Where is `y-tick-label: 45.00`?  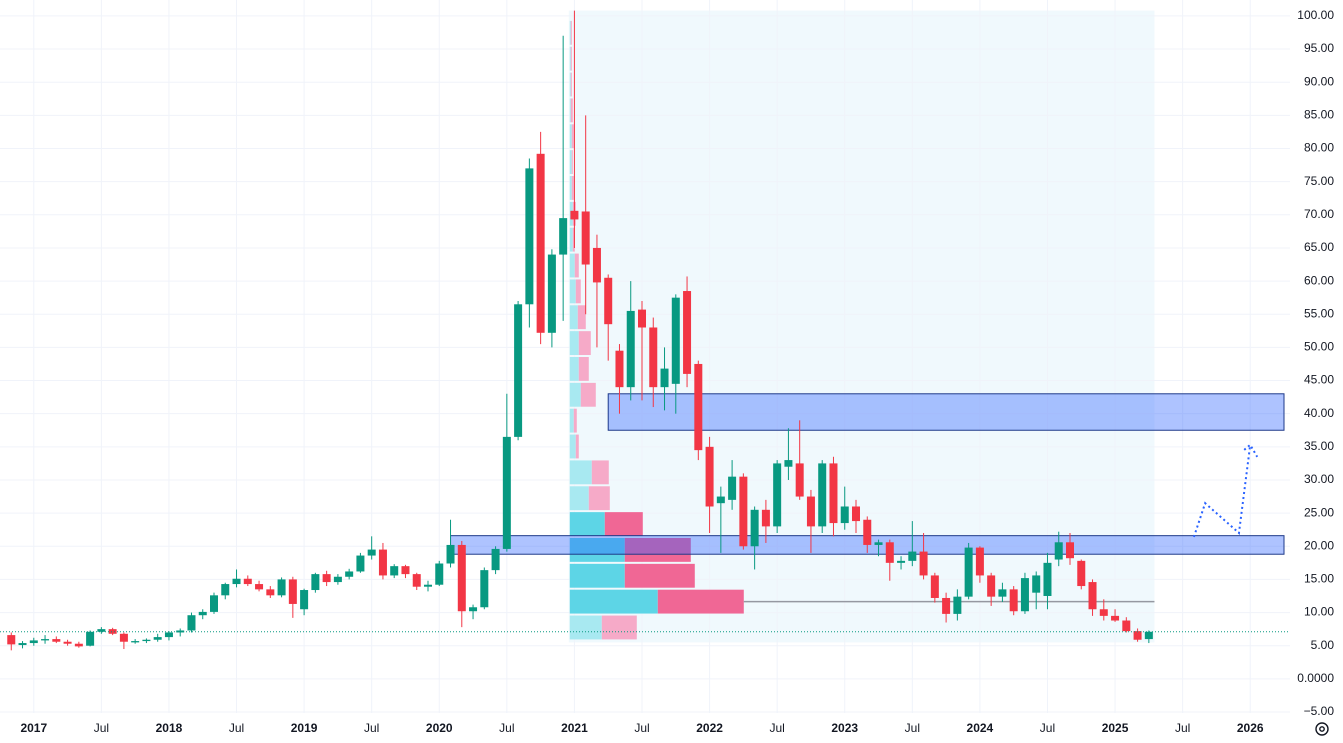 y-tick-label: 45.00 is located at coordinates (1319, 380).